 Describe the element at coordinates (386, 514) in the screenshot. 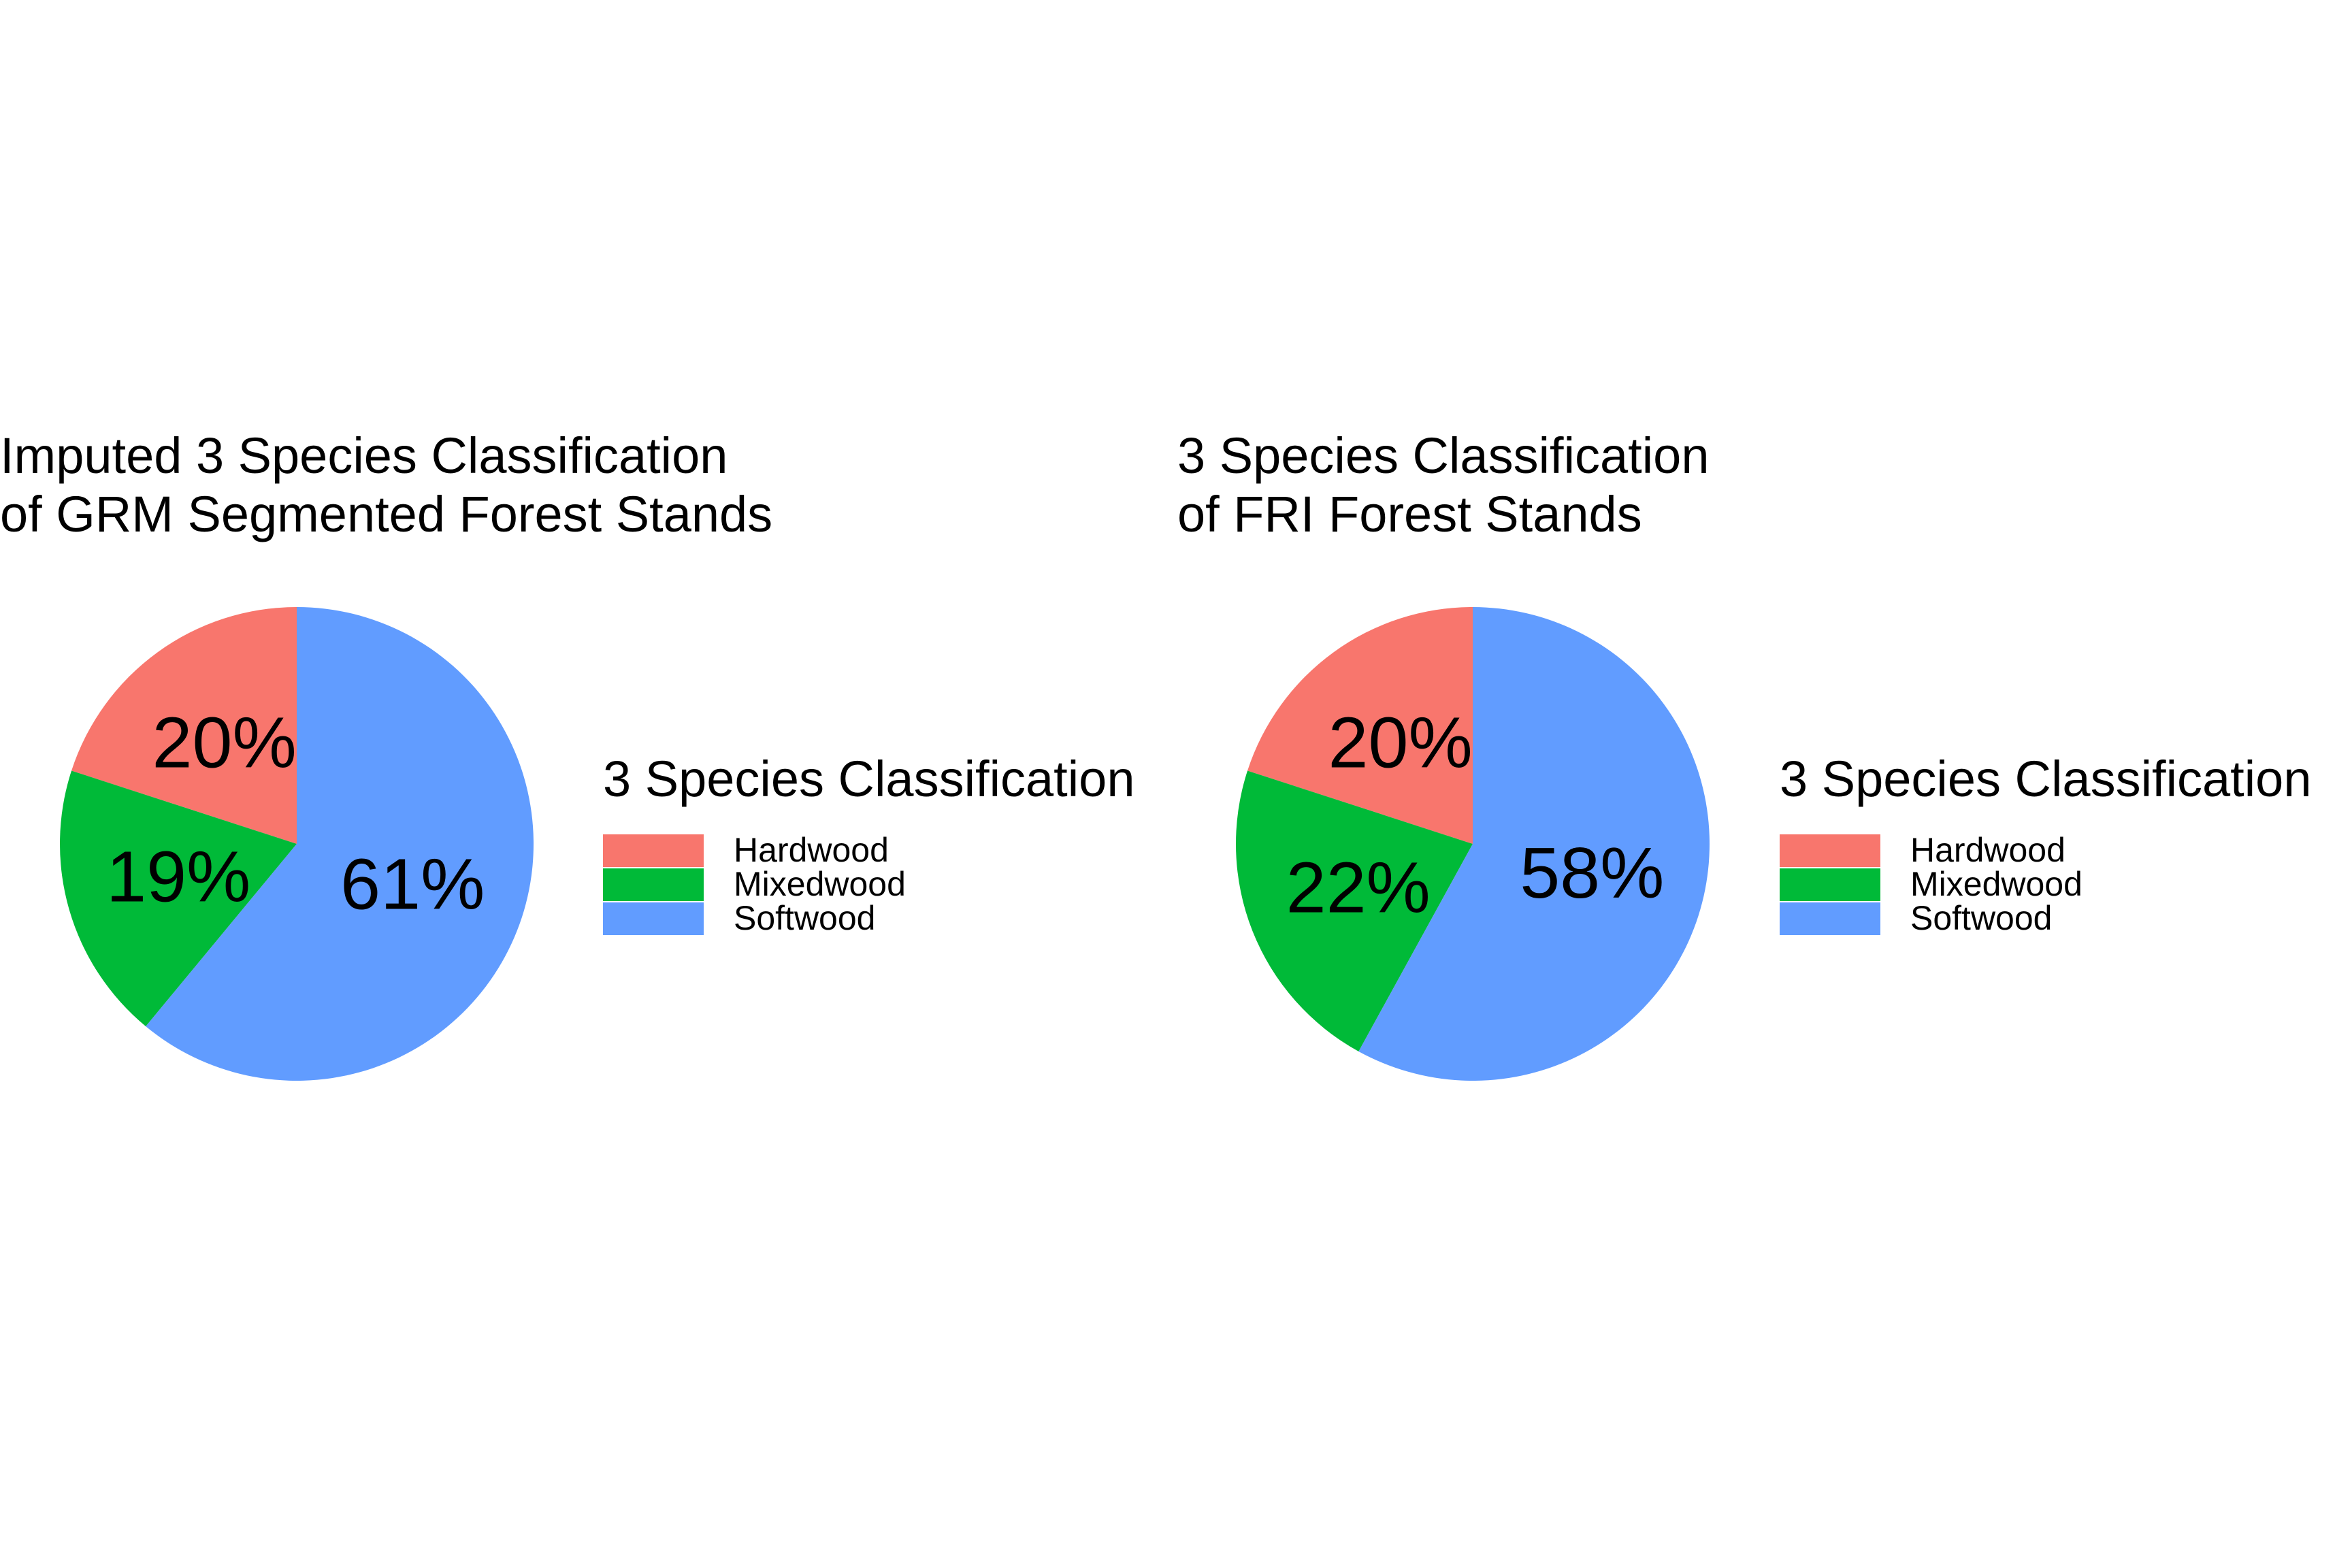

I see `chart-title-line-2: of GRM Segmented Forest Stands` at that location.